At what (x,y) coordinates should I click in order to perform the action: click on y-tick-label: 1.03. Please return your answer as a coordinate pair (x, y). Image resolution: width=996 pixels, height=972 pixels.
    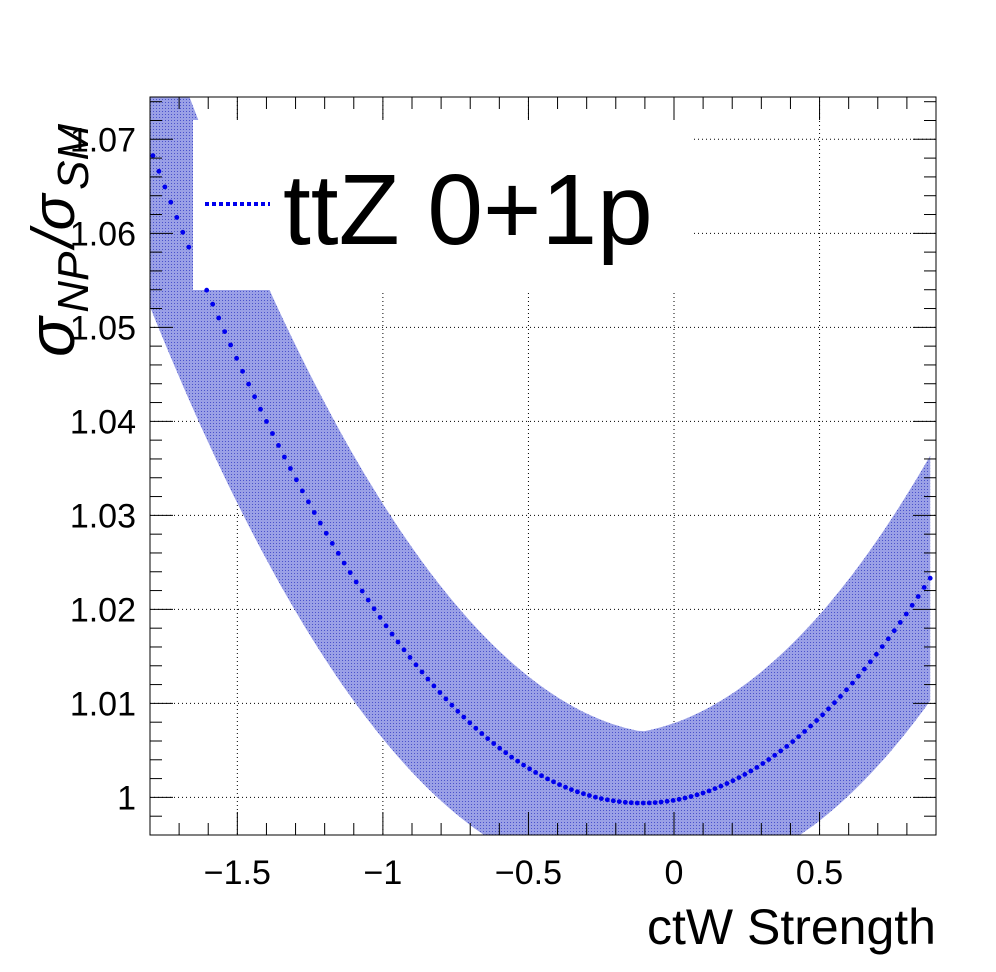
    Looking at the image, I should click on (103, 516).